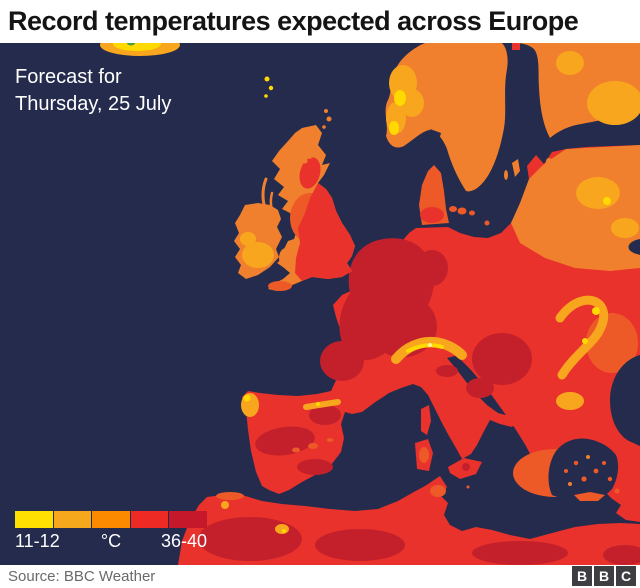 Image resolution: width=640 pixels, height=588 pixels. Describe the element at coordinates (466, 467) in the screenshot. I see `sicily-hot-core` at that location.